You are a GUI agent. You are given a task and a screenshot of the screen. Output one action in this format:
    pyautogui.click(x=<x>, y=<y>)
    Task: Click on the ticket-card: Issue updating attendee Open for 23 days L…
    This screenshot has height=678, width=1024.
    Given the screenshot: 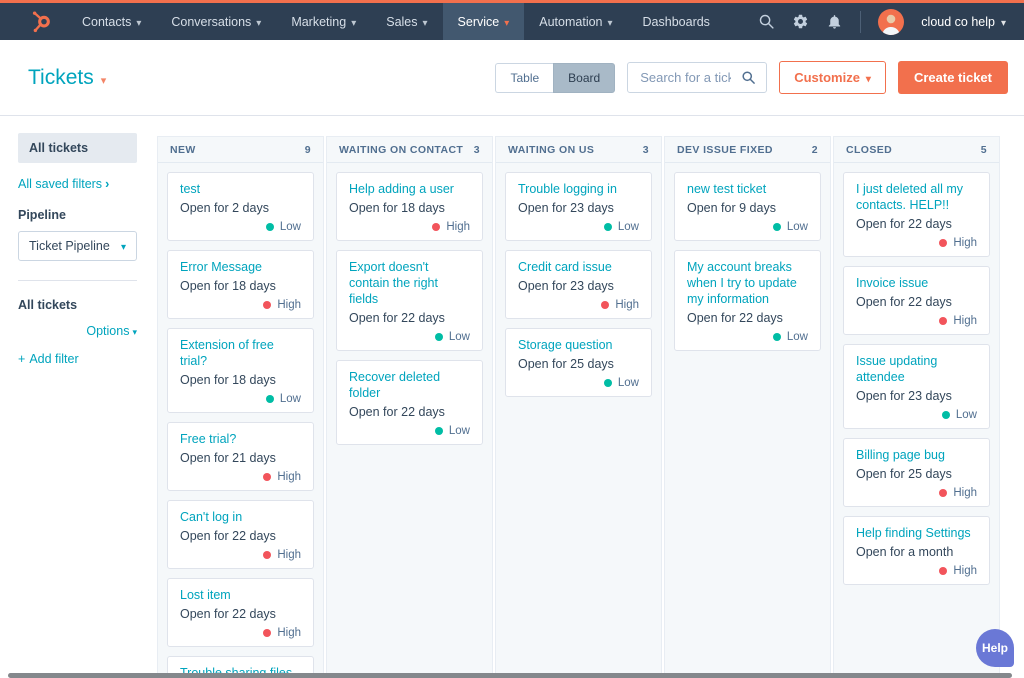 What is the action you would take?
    pyautogui.click(x=916, y=386)
    